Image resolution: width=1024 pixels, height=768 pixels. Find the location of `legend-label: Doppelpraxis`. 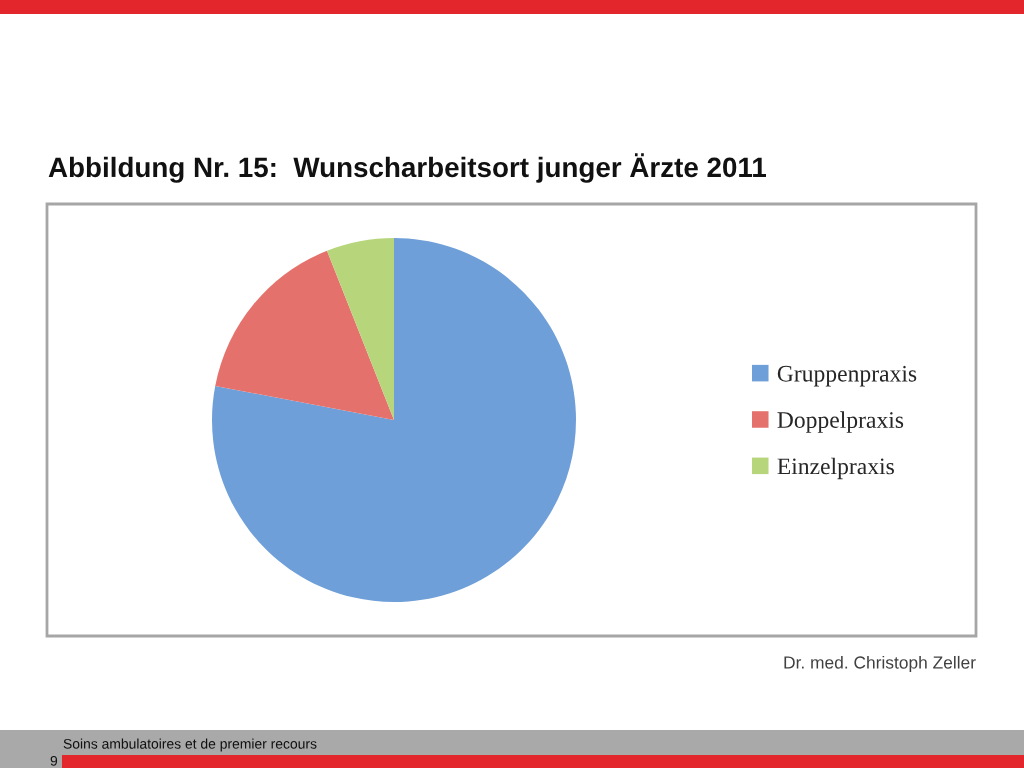

legend-label: Doppelpraxis is located at coordinates (840, 422).